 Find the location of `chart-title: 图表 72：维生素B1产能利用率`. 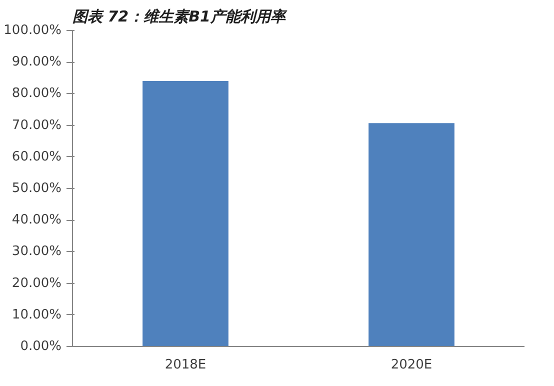

chart-title: 图表 72：维生素B1产能利用率 is located at coordinates (180, 17).